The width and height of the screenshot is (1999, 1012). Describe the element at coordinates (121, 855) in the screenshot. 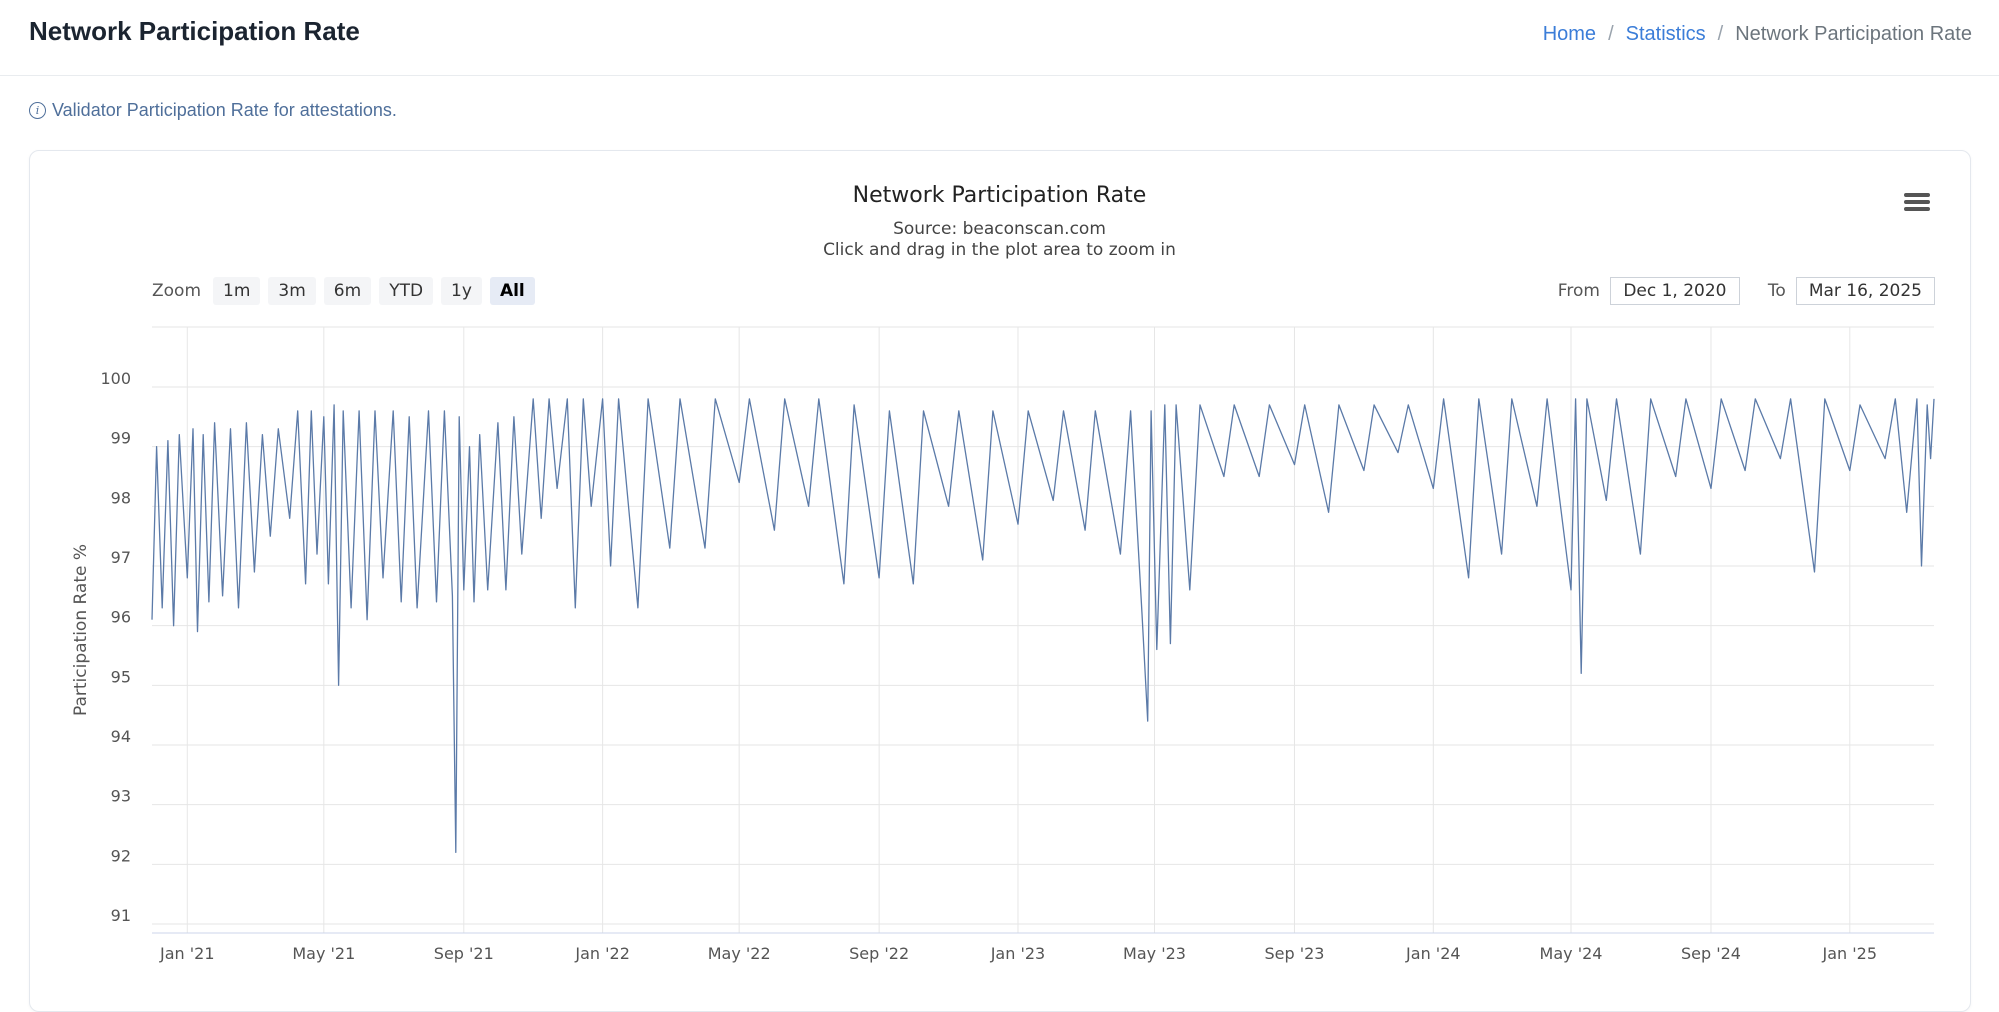

I see `y-tick-label: 92` at that location.